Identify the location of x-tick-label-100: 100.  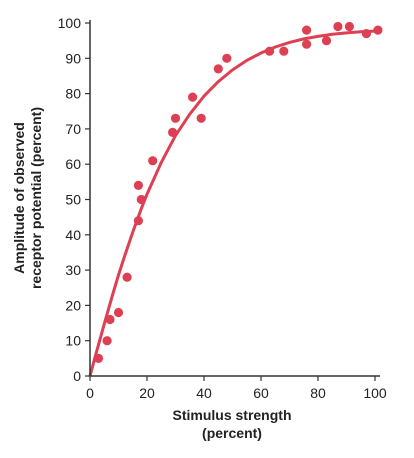
(375, 393).